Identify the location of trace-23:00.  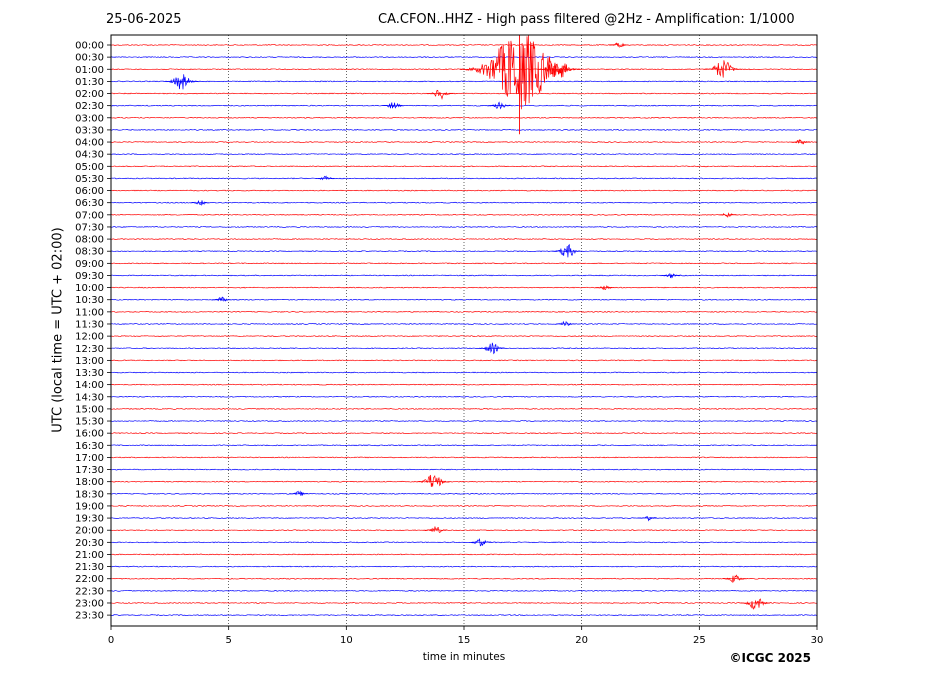
(464, 603).